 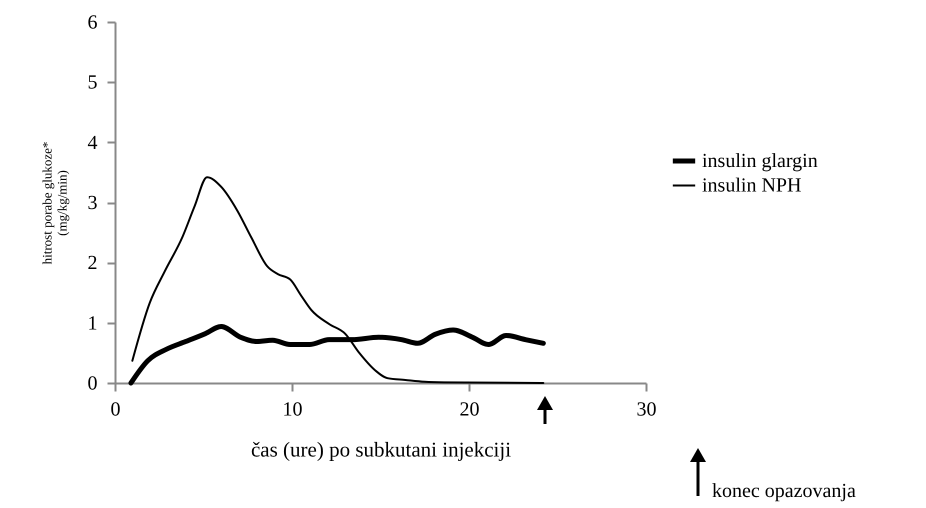 I want to click on x-tick-label: 30, so click(x=646, y=409).